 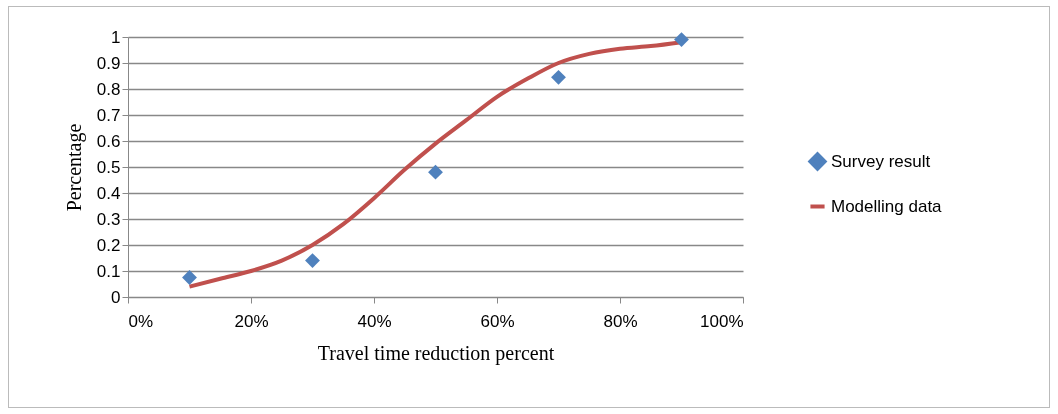 What do you see at coordinates (108, 115) in the screenshot?
I see `y-tick-label: 0.7` at bounding box center [108, 115].